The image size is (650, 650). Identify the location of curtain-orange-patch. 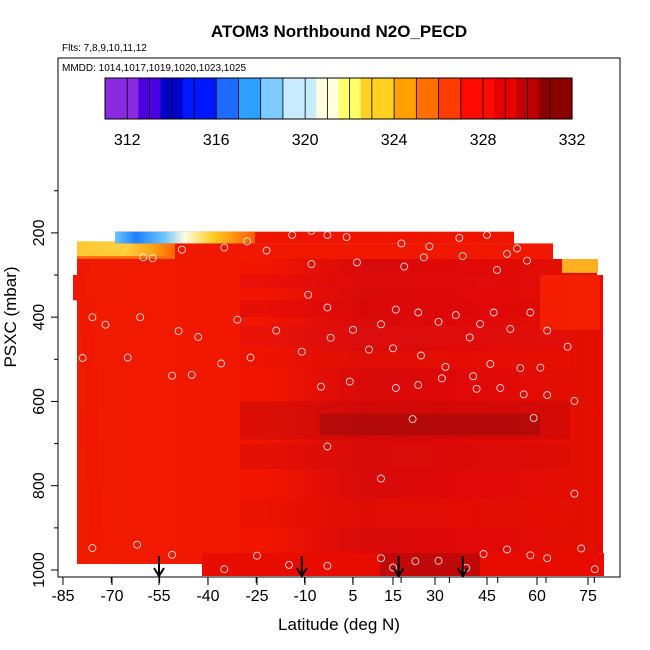
(580, 266).